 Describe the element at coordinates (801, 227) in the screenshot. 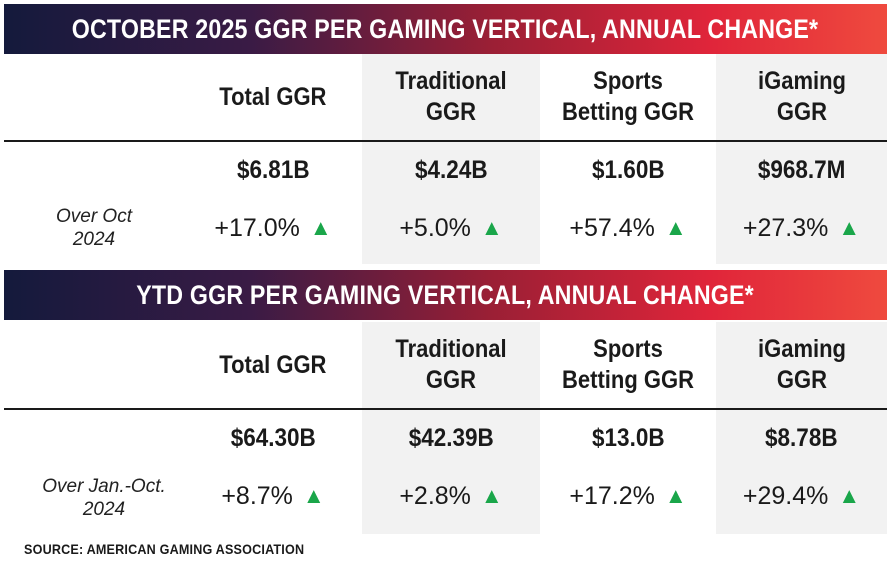

I see `change-igaming-ggr: +27.3% ▲` at that location.